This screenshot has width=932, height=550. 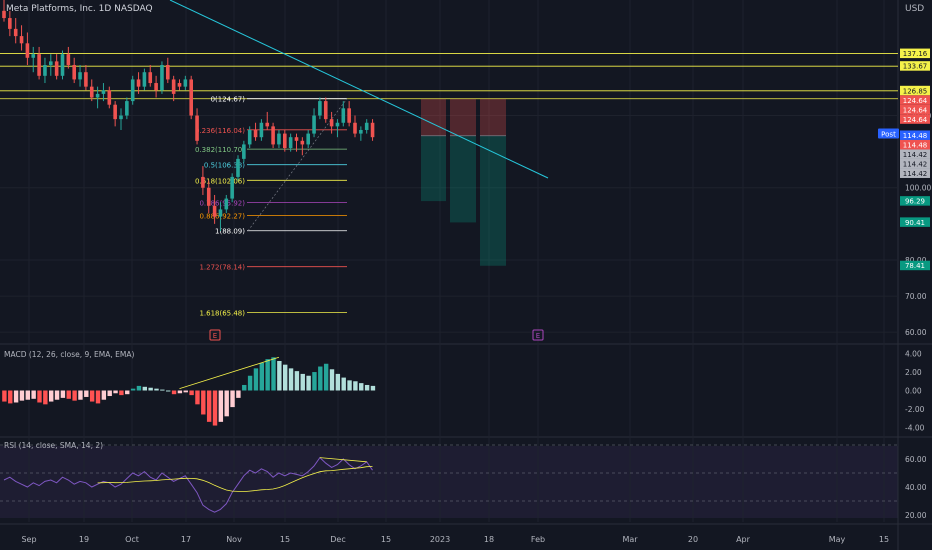 I want to click on x-axis-label: 19, so click(x=84, y=539).